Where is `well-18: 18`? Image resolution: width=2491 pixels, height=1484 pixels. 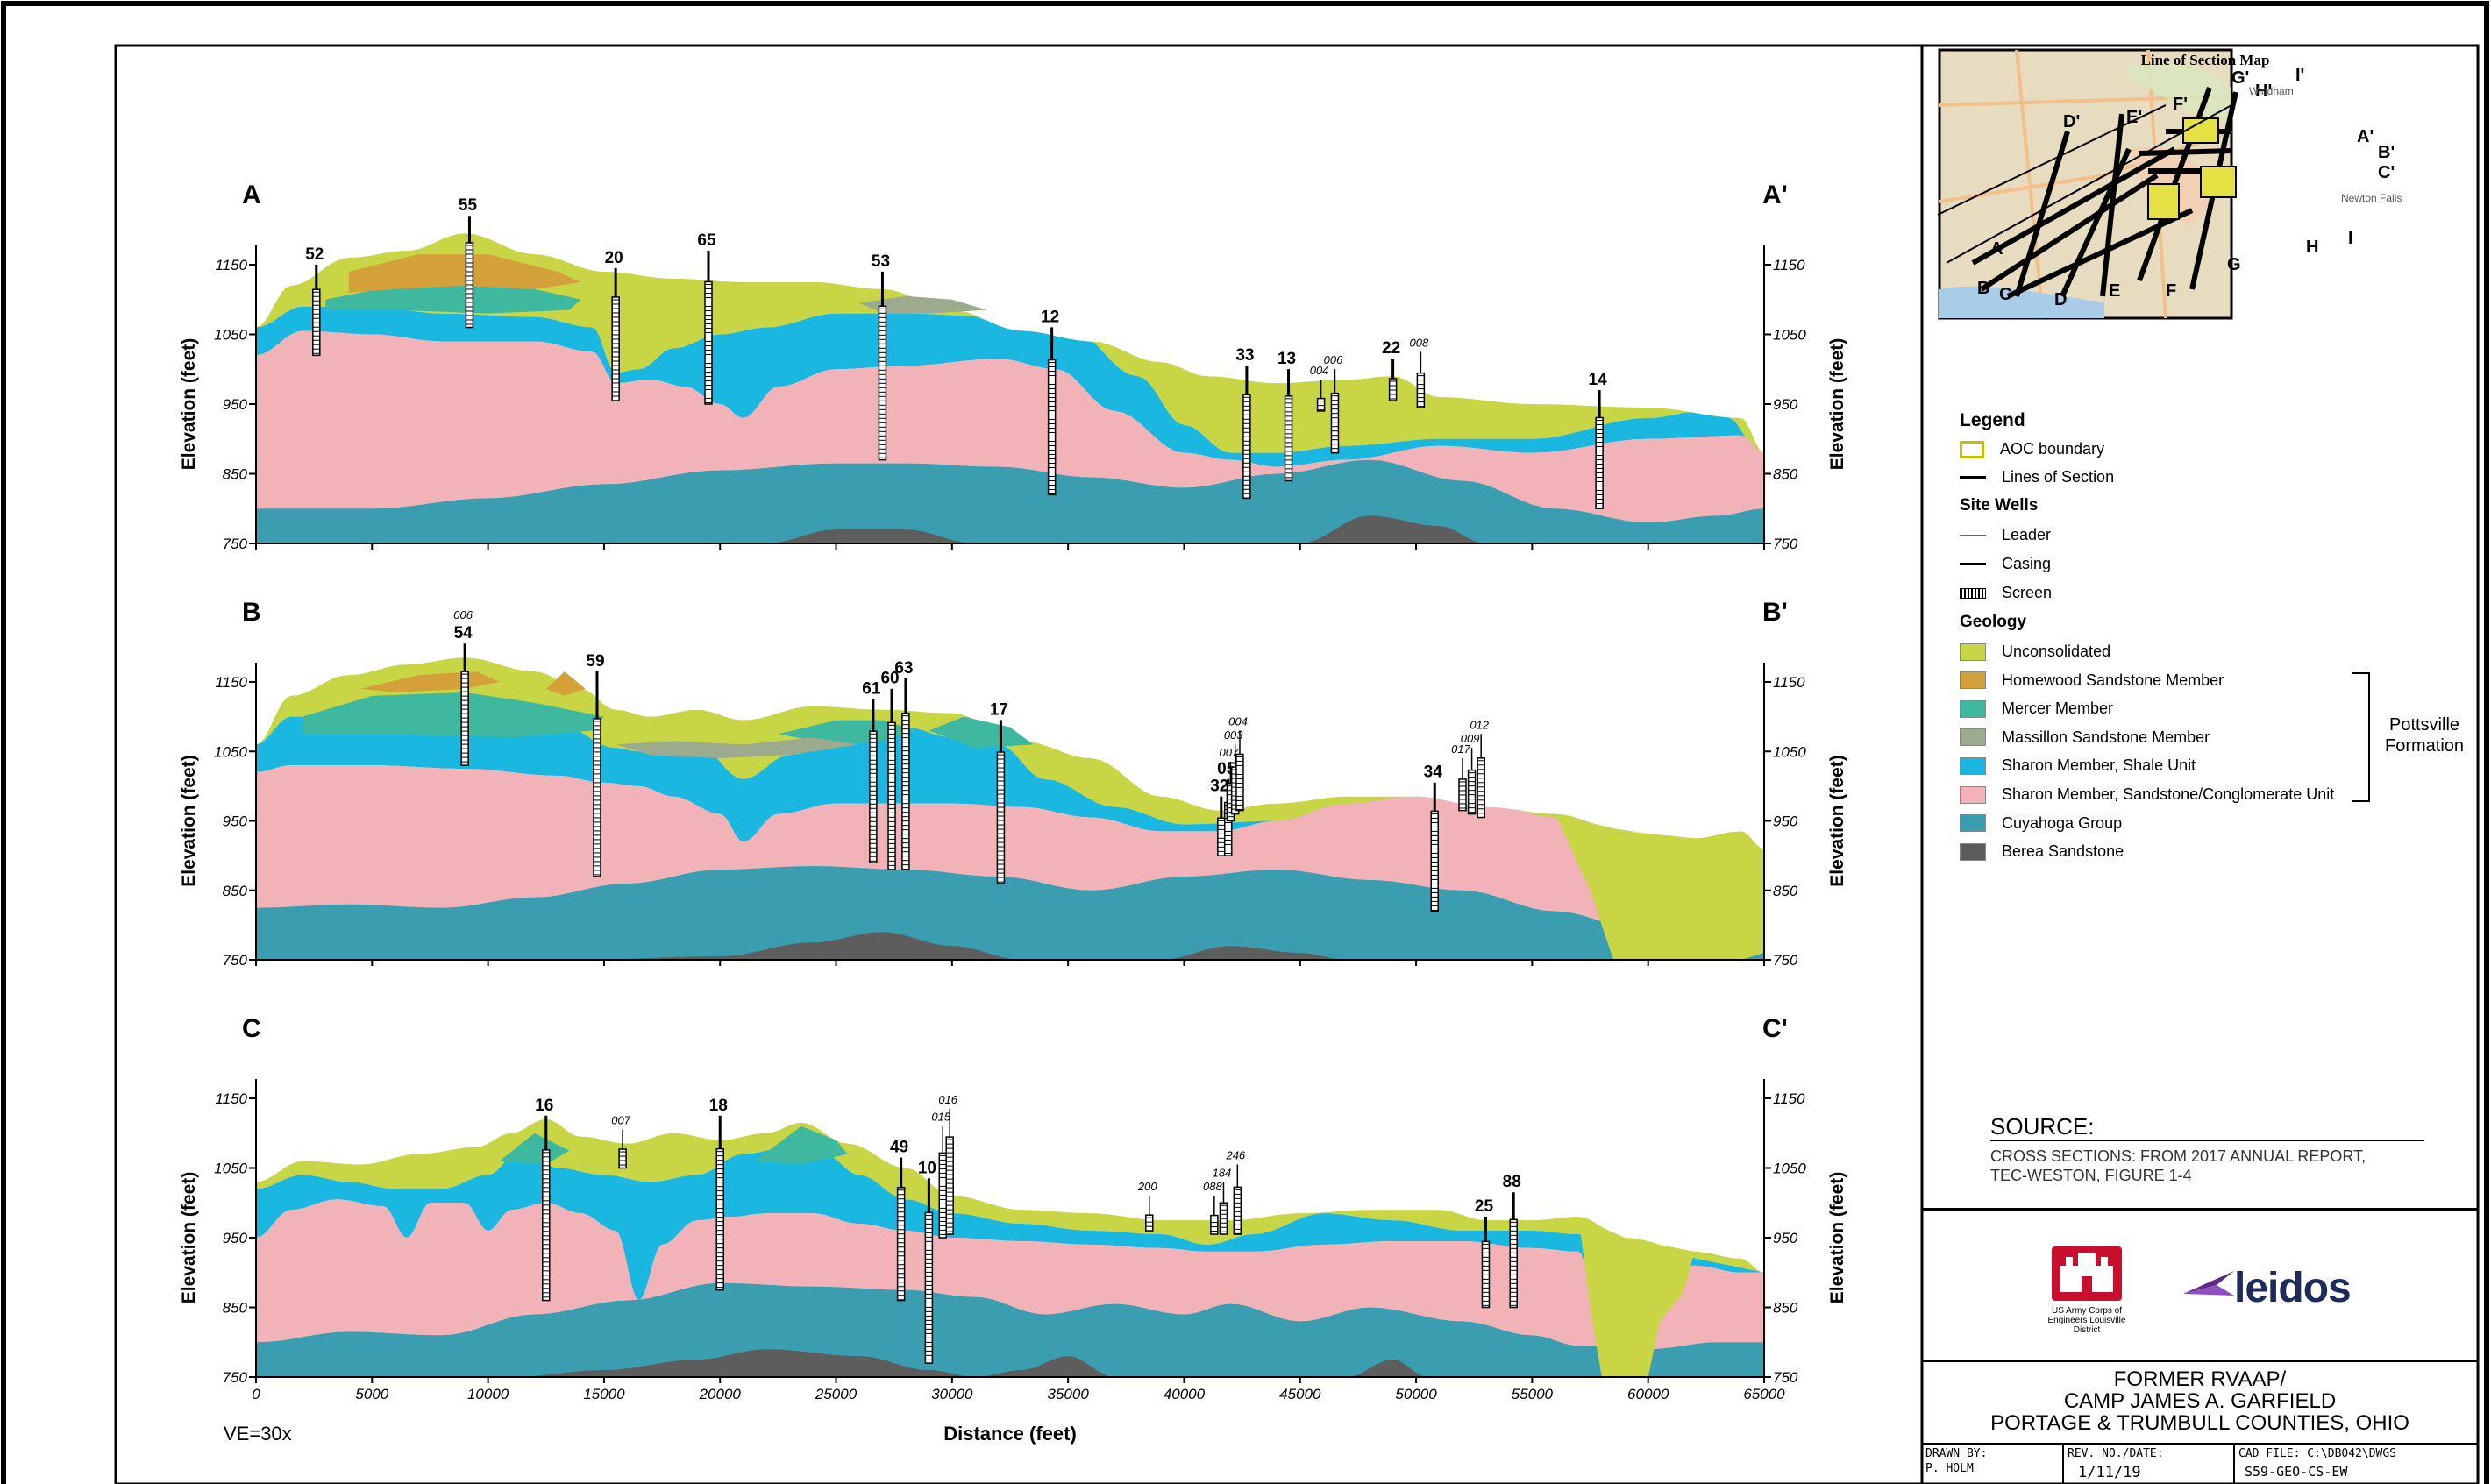 well-18: 18 is located at coordinates (718, 1194).